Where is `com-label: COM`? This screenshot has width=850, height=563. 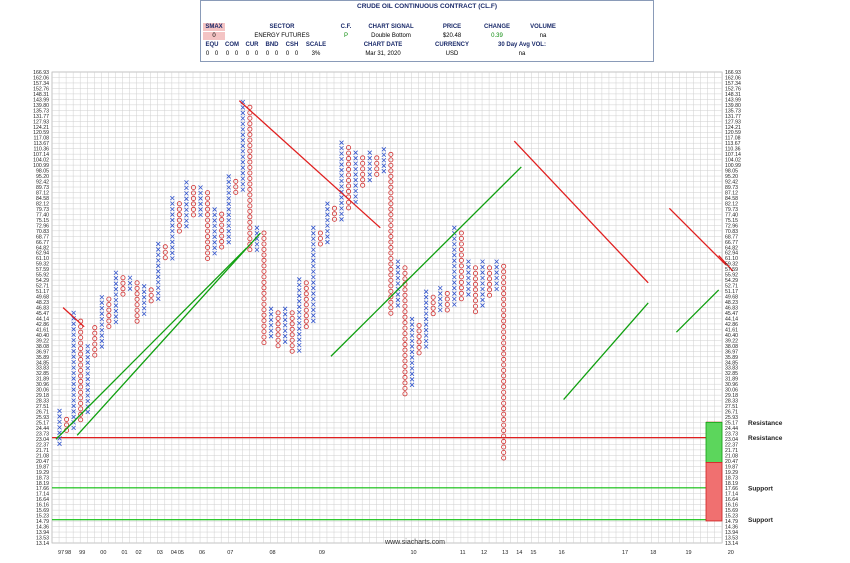 com-label: COM is located at coordinates (232, 45).